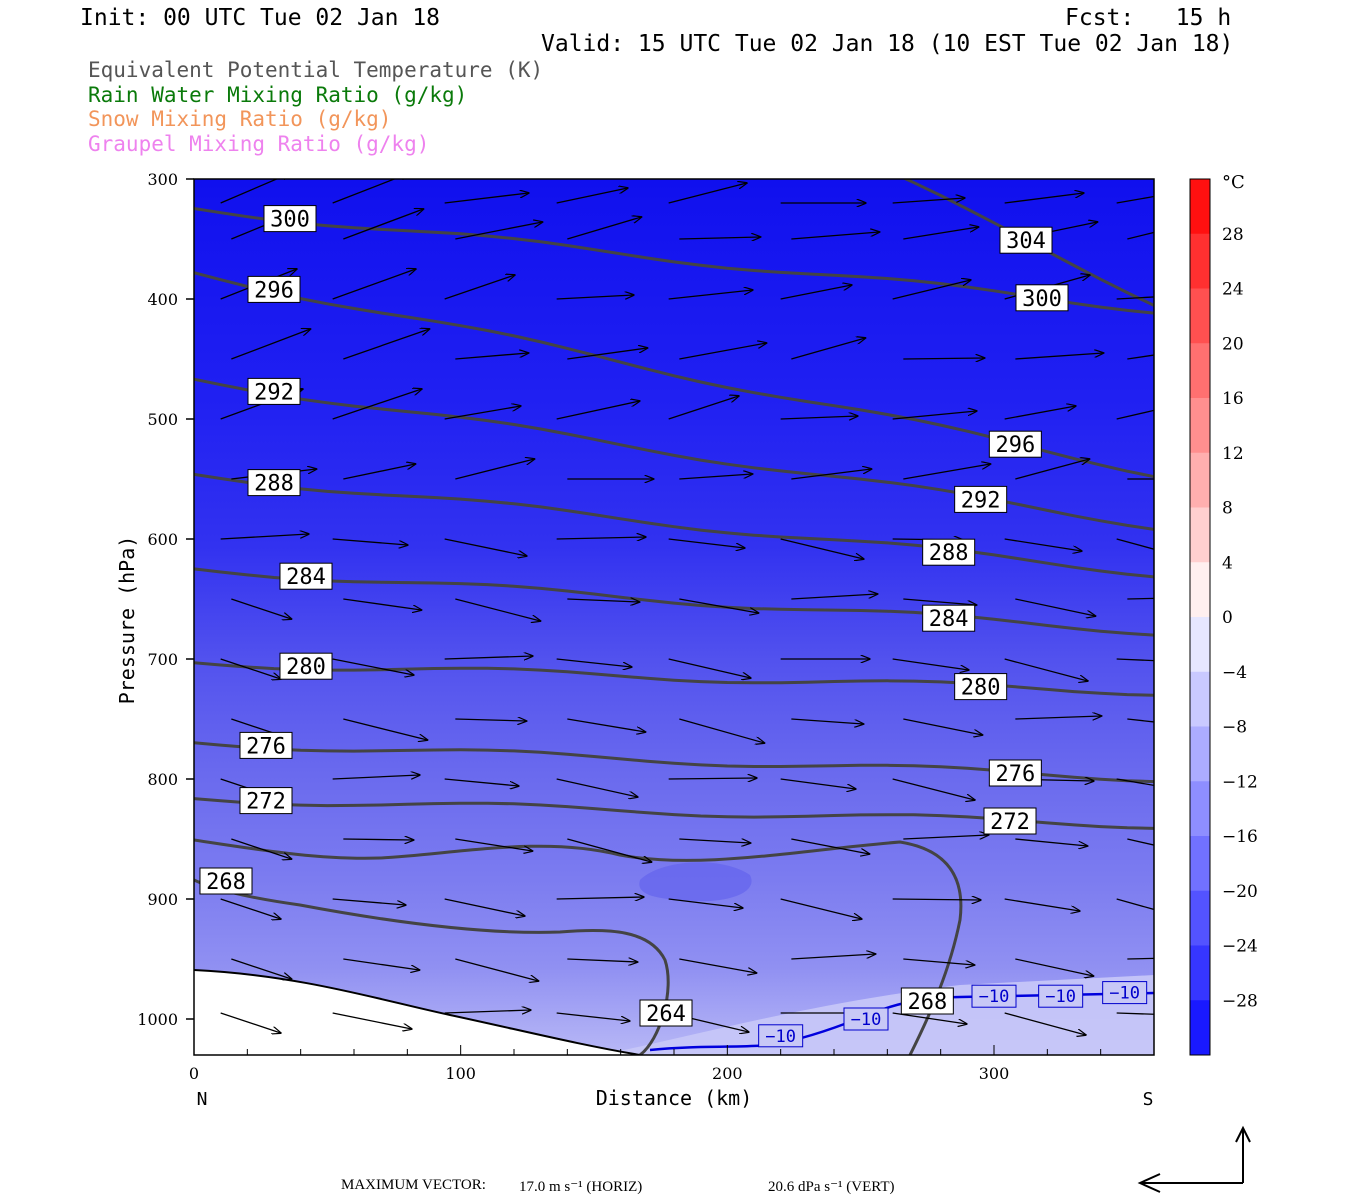 This screenshot has height=1200, width=1350. Describe the element at coordinates (278, 95) in the screenshot. I see `legend-rain-water: Rain Water Mixing Ratio (g/kg)` at that location.